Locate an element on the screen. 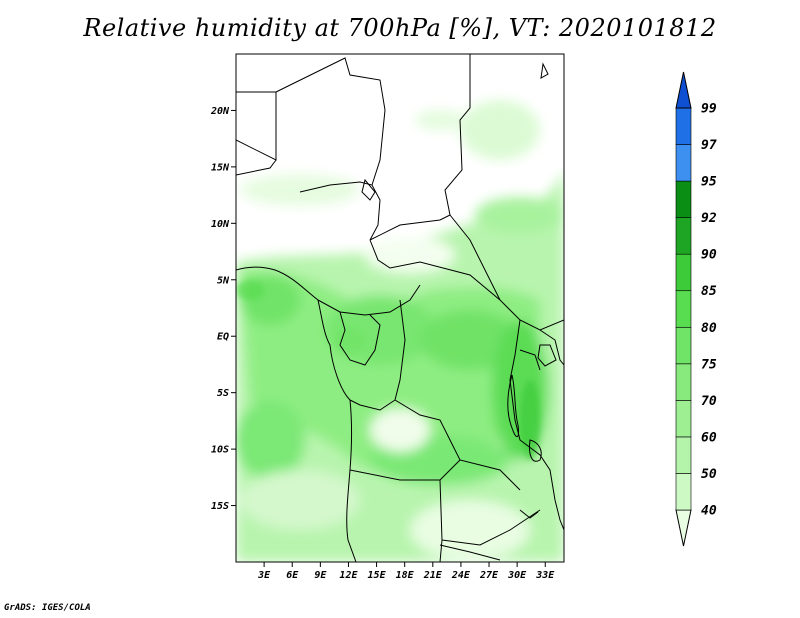 This screenshot has height=618, width=800. y-tick-label: 20N is located at coordinates (220, 111).